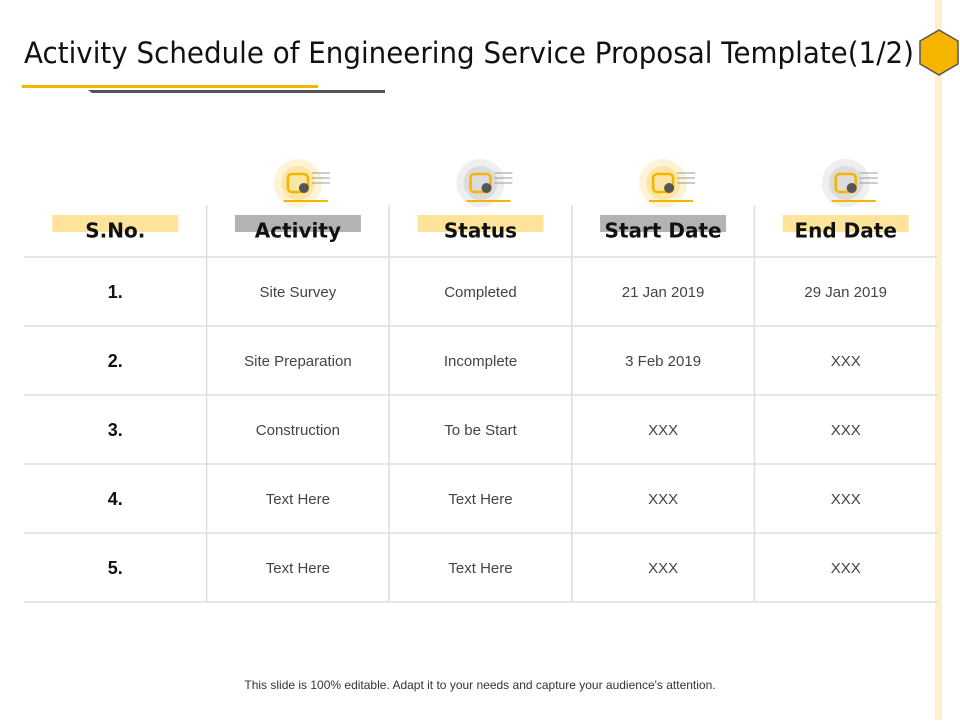 This screenshot has width=960, height=725. What do you see at coordinates (115, 292) in the screenshot?
I see `row-number: 1.` at bounding box center [115, 292].